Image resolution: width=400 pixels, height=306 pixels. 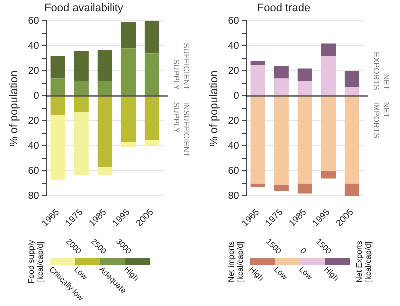 I want to click on text: NET IMPORTS, so click(x=381, y=120).